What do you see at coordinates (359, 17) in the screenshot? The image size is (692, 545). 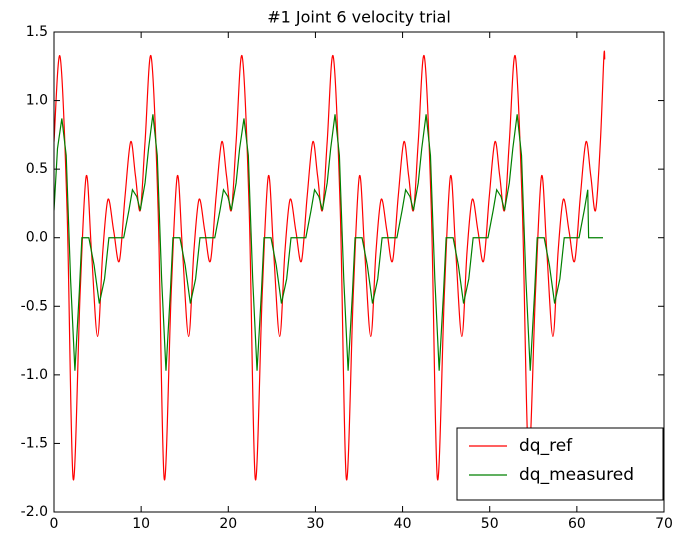 I see `chart-title: #1 Joint 6 velocity trial` at bounding box center [359, 17].